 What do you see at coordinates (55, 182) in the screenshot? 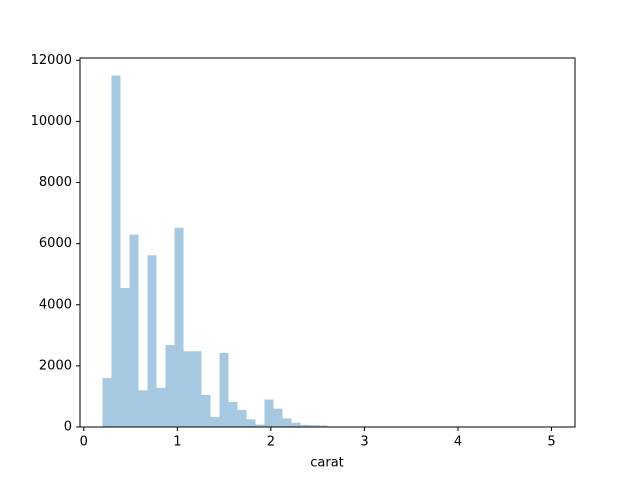
I see `y-tick-label: 8000` at bounding box center [55, 182].